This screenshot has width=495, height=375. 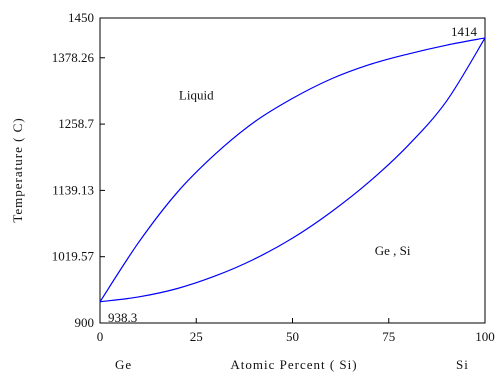 I want to click on x-tick-label: 0, so click(x=100, y=336).